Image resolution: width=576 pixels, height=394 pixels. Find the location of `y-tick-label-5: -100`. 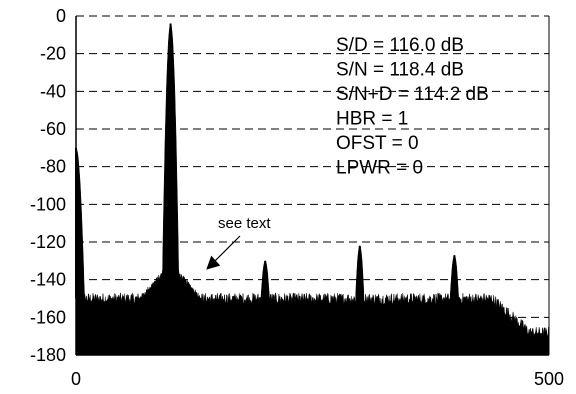

y-tick-label-5: -100 is located at coordinates (48, 204).